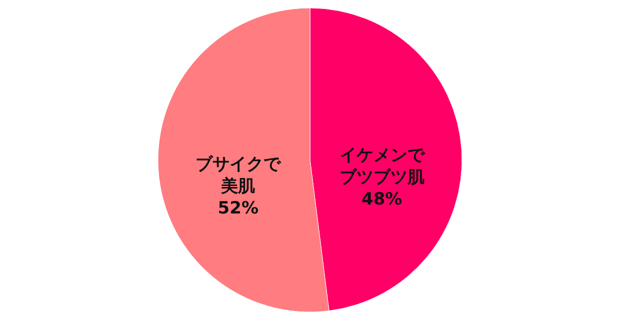 The image size is (620, 332). What do you see at coordinates (382, 199) in the screenshot?
I see `data-label: 48%` at bounding box center [382, 199].